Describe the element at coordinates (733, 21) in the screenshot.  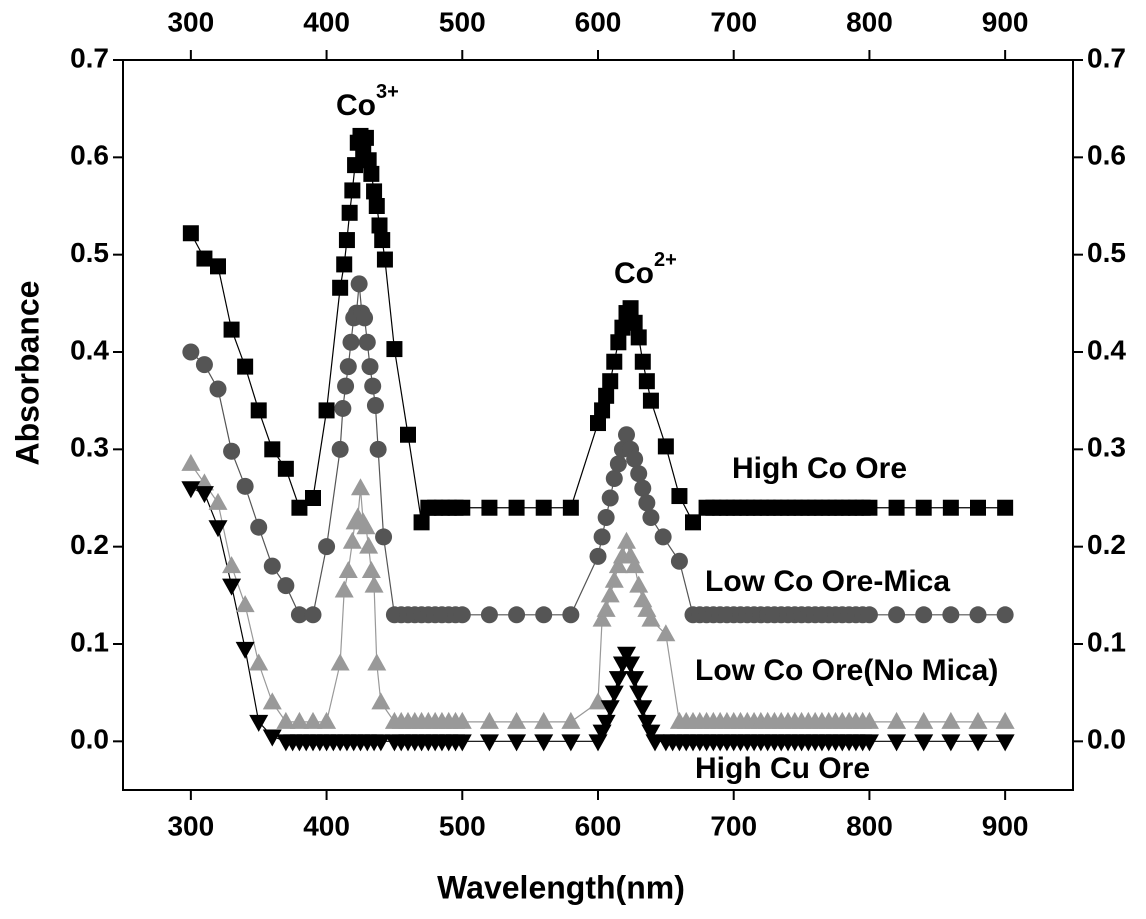
I see `x-tick-label-top: 700` at that location.